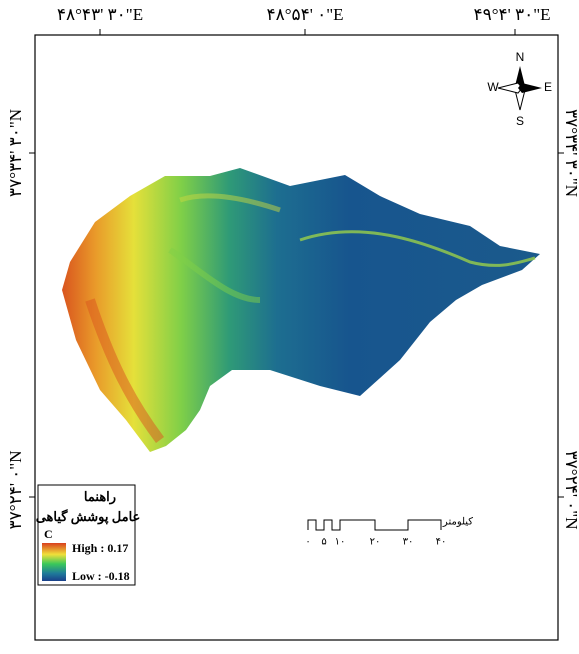 The height and width of the screenshot is (654, 579). What do you see at coordinates (408, 541) in the screenshot?
I see `scale-label: ۳۰` at bounding box center [408, 541].